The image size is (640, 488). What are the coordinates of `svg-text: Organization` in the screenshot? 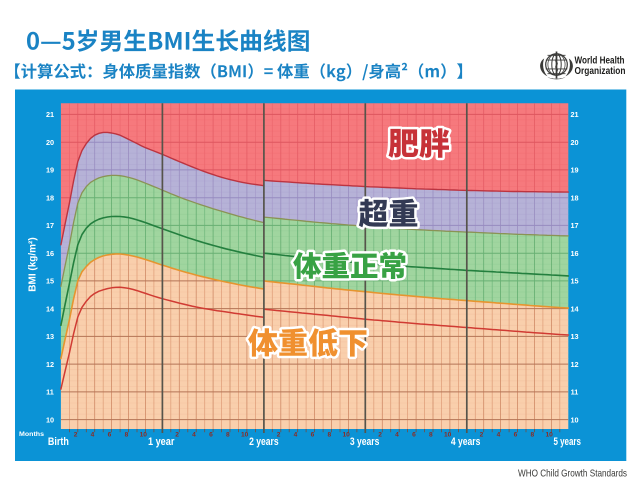 It's located at (600, 71).